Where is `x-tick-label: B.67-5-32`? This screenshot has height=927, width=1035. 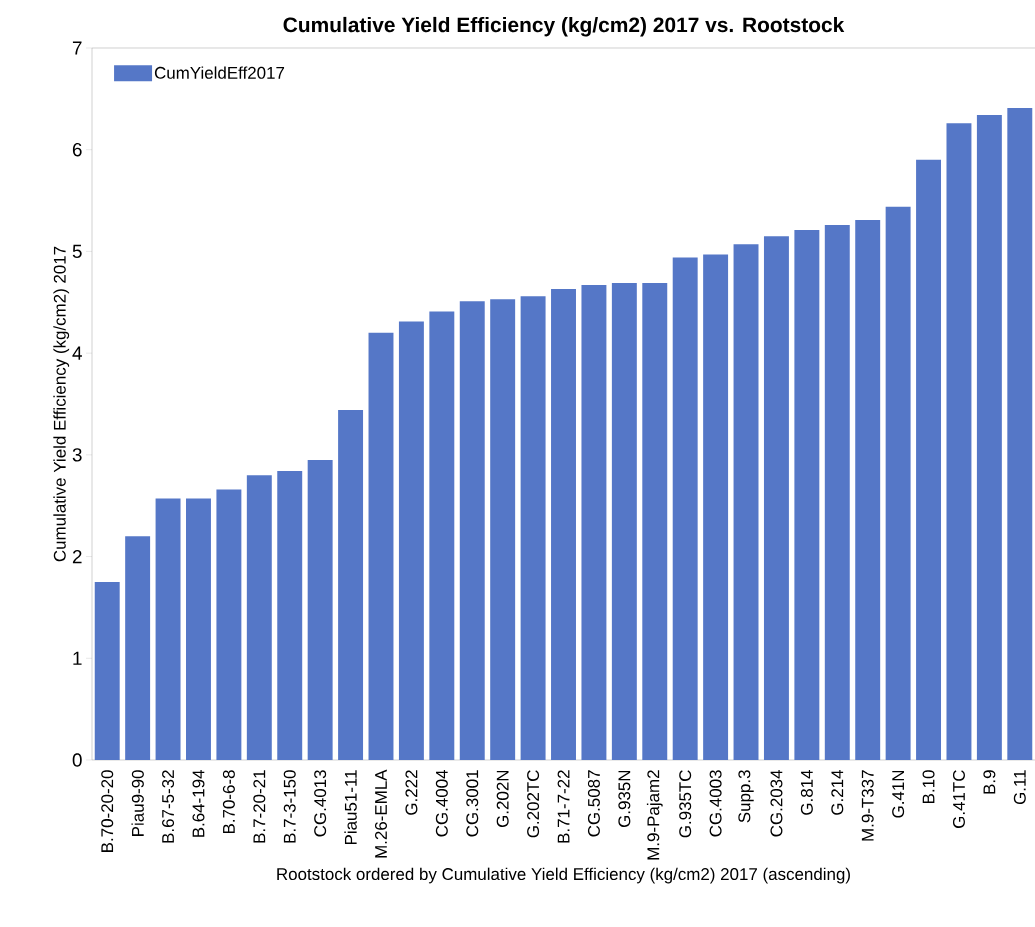
x-tick-label: B.67-5-32 is located at coordinates (168, 806).